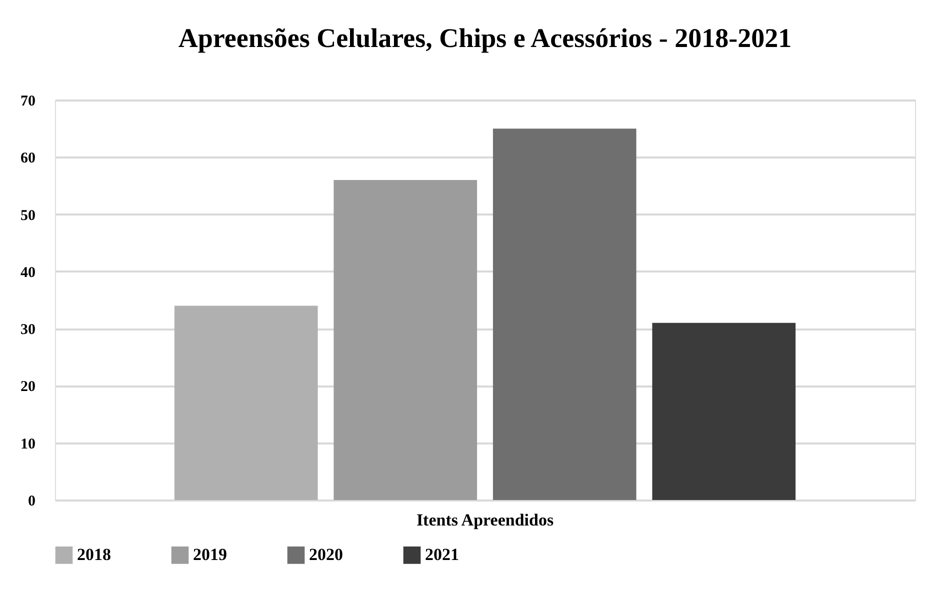 This screenshot has height=609, width=947. What do you see at coordinates (28, 330) in the screenshot?
I see `y-tick-label: 30` at bounding box center [28, 330].